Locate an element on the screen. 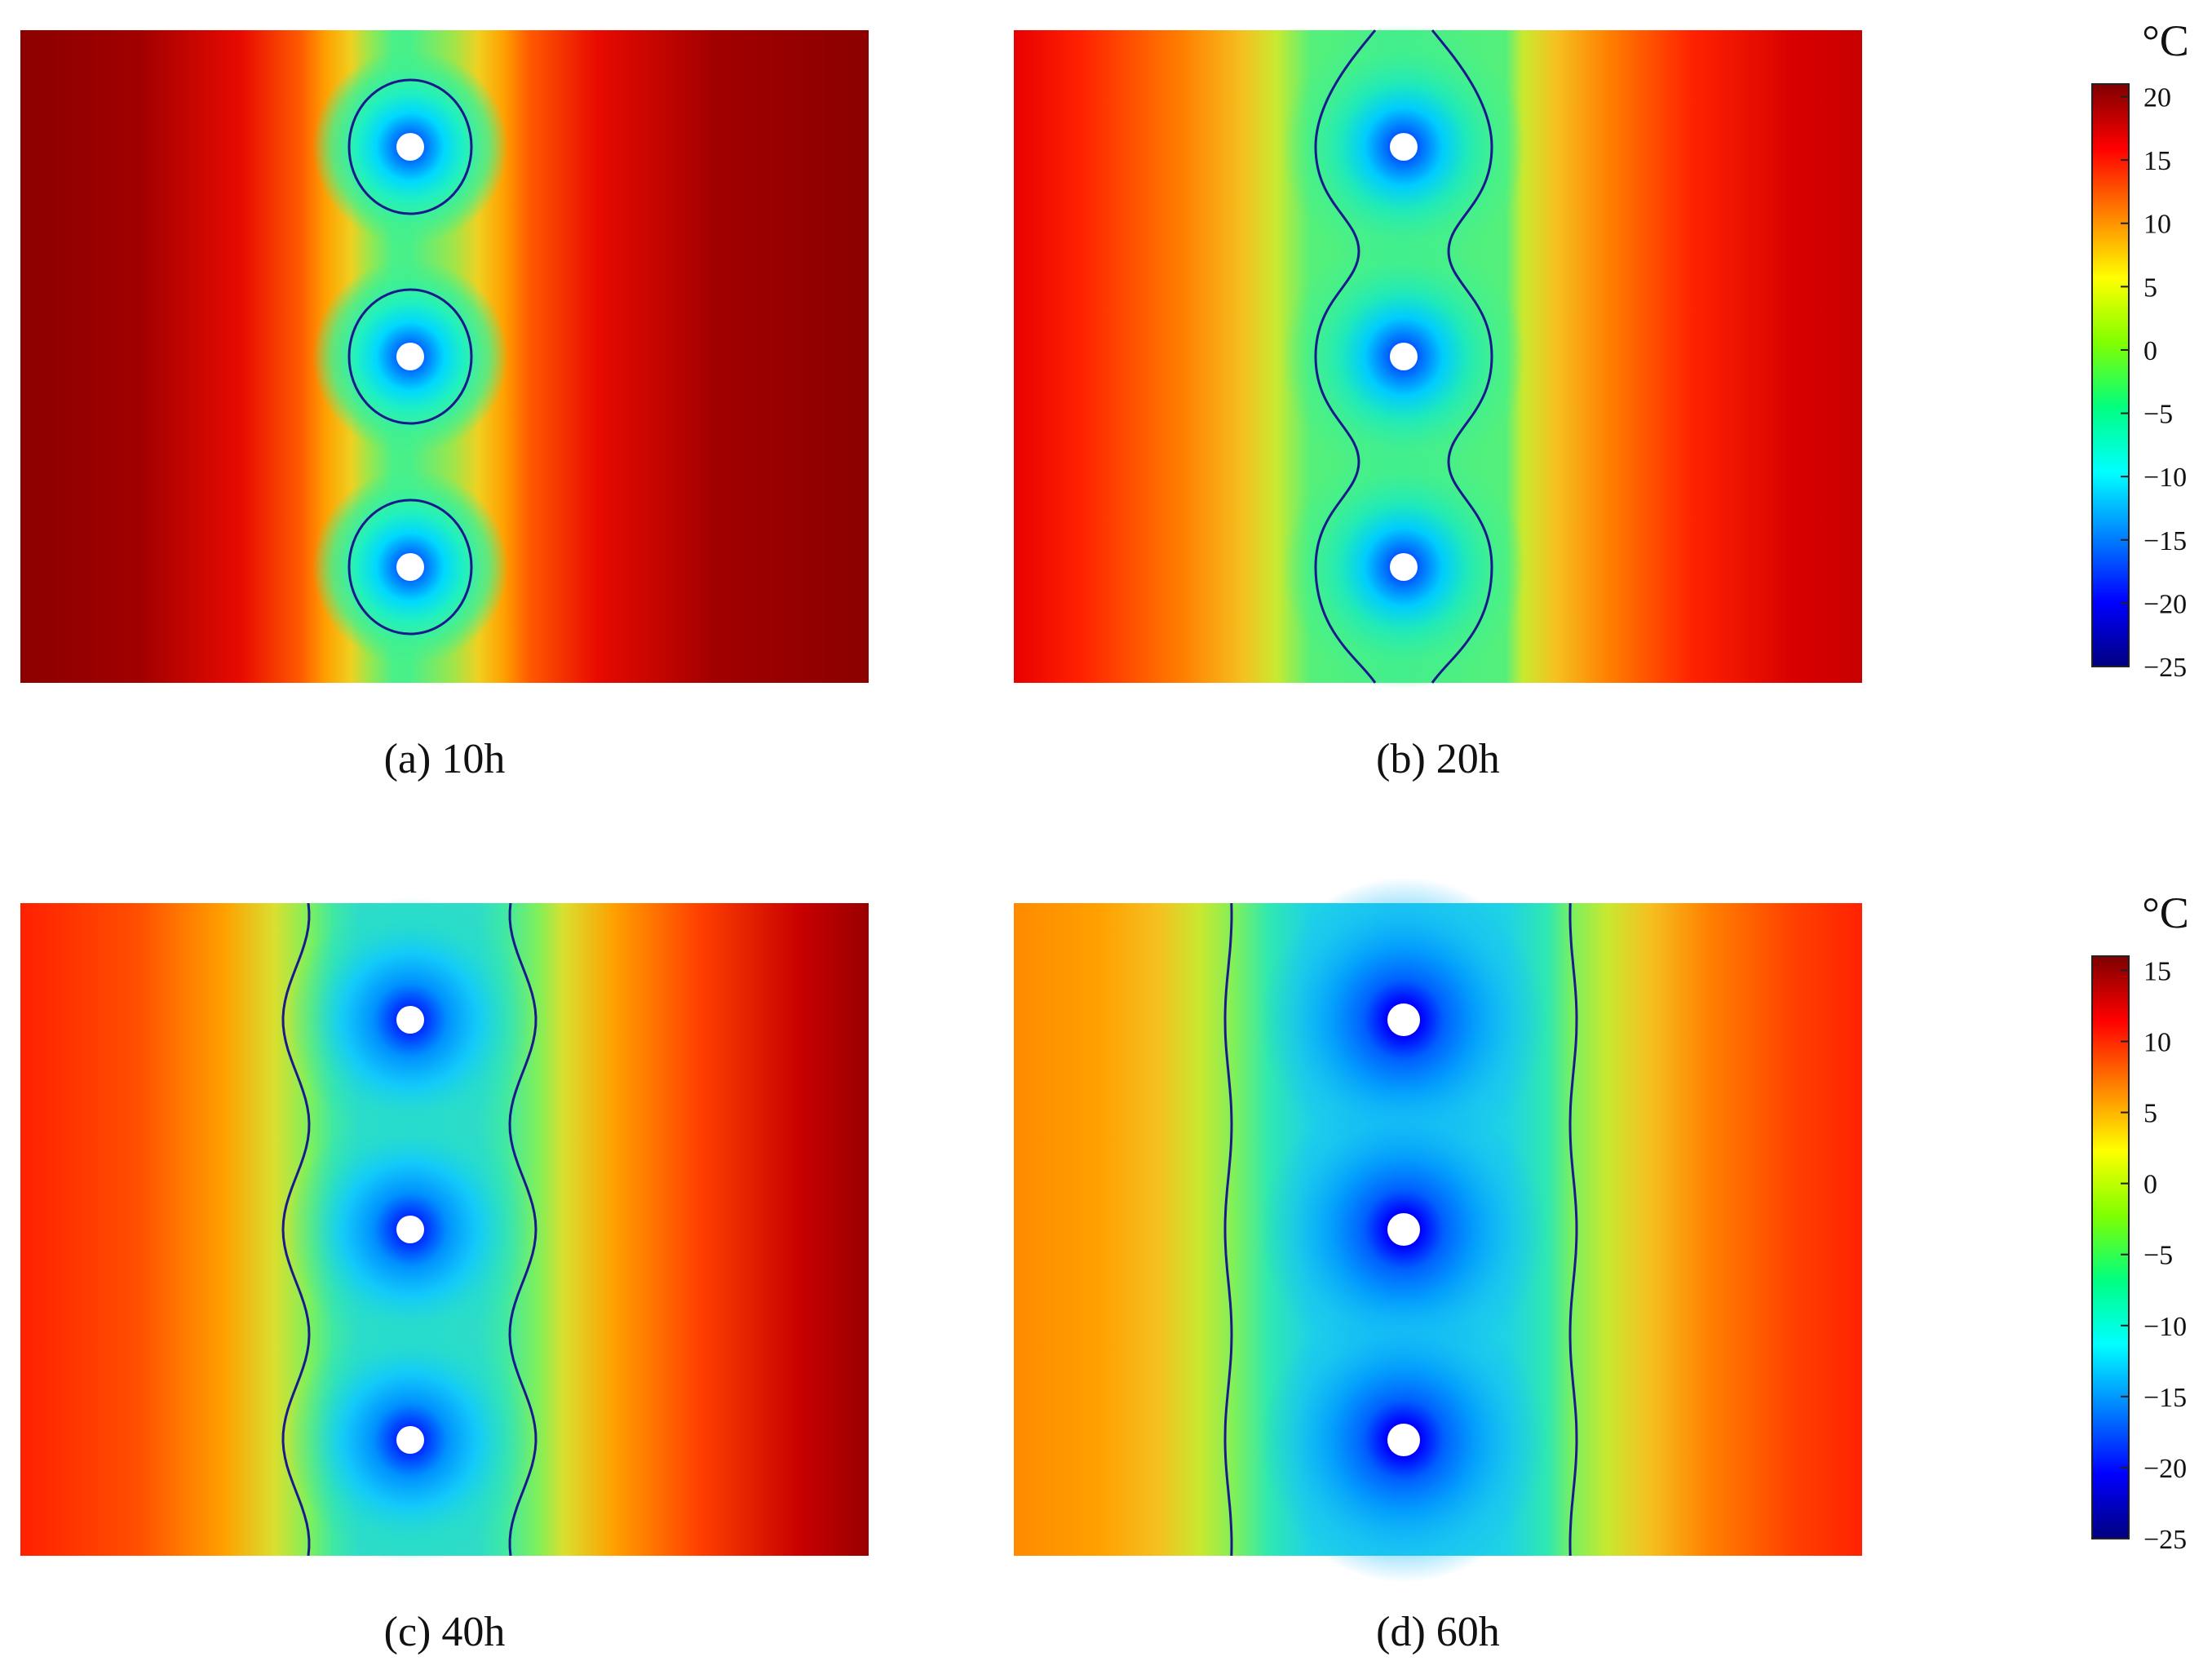 This screenshot has width=2212, height=1670. colorbar-top-gradient is located at coordinates (2111, 375).